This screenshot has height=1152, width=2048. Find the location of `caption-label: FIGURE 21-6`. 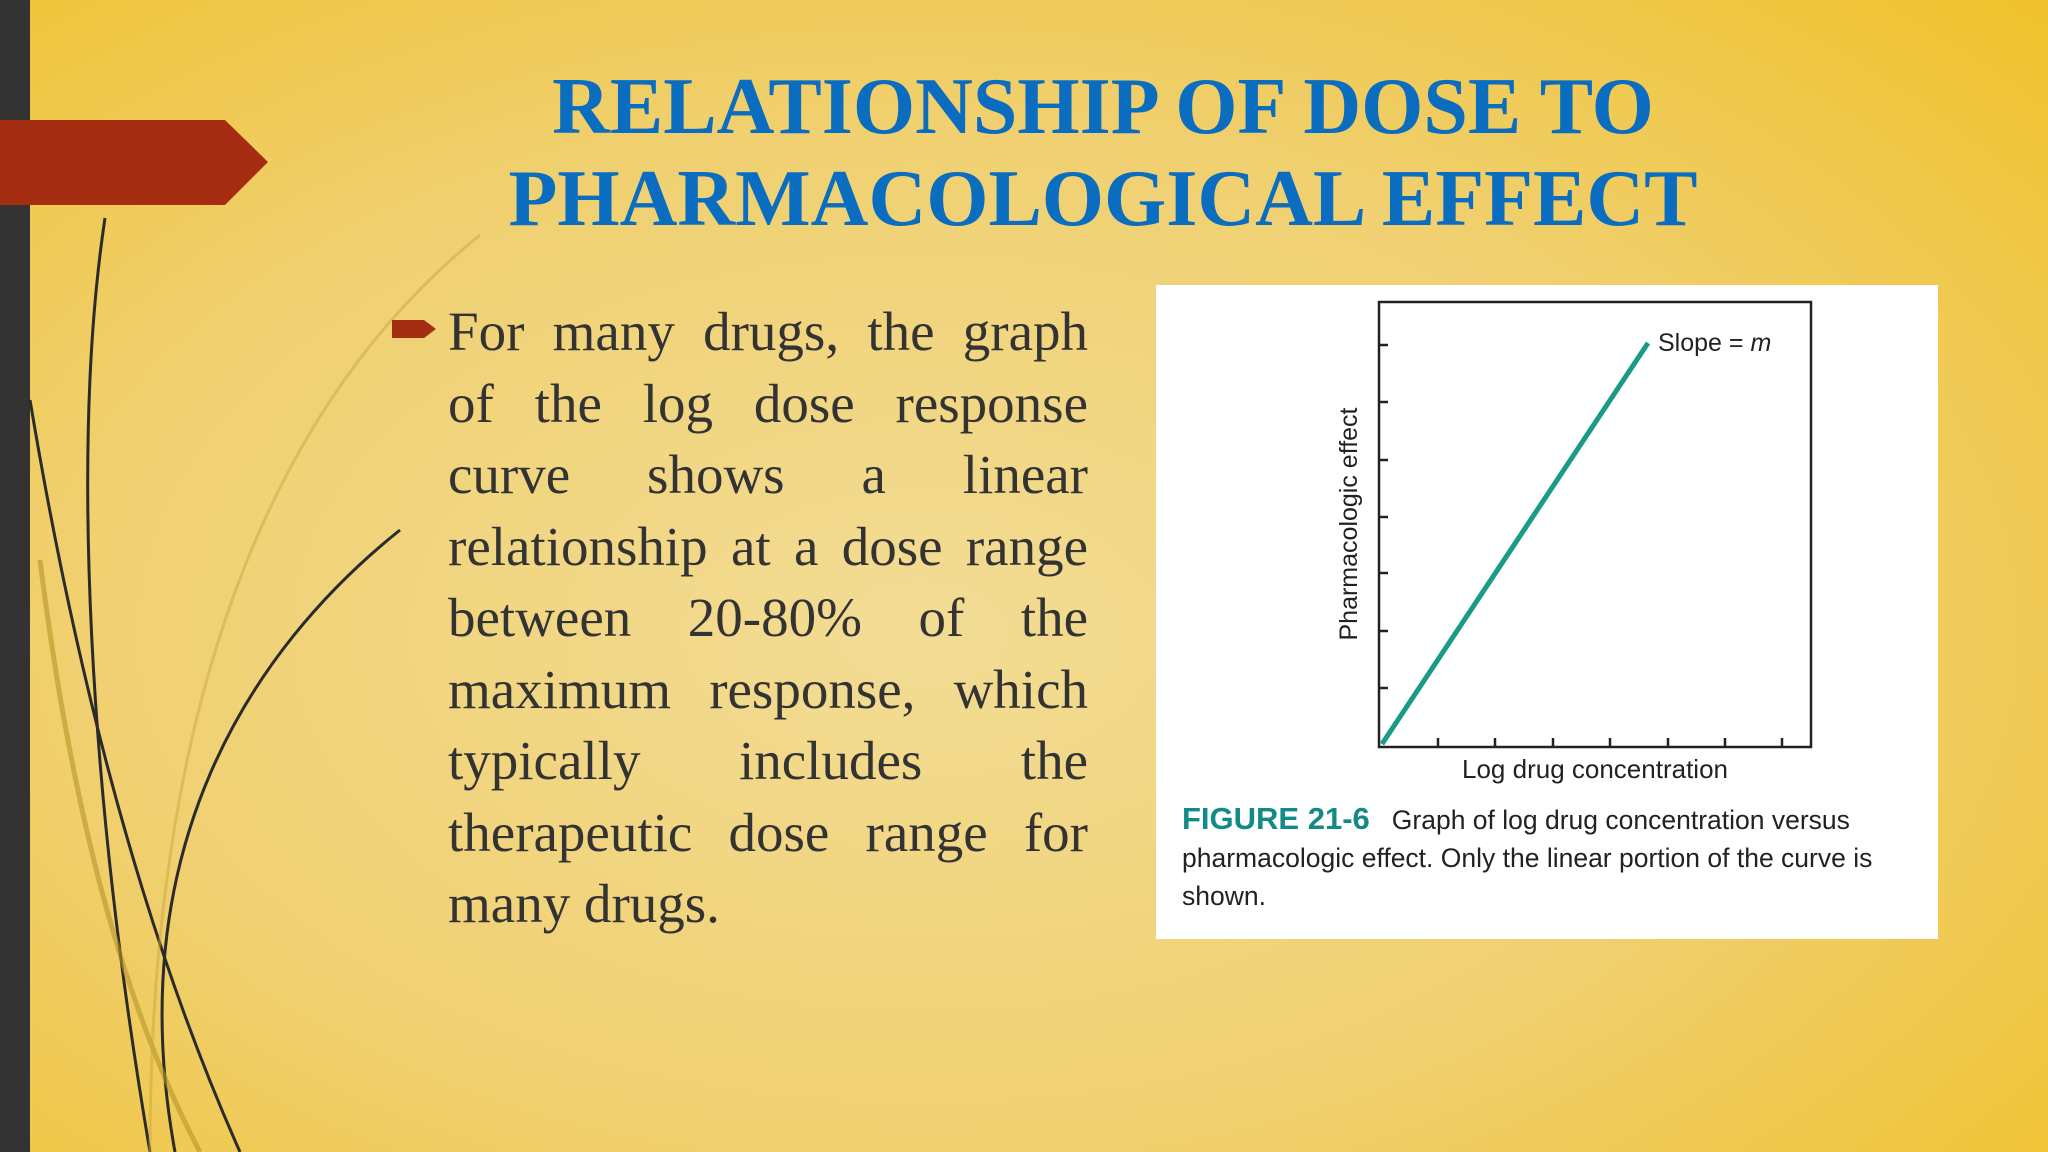

caption-label: FIGURE 21-6 is located at coordinates (1276, 818).